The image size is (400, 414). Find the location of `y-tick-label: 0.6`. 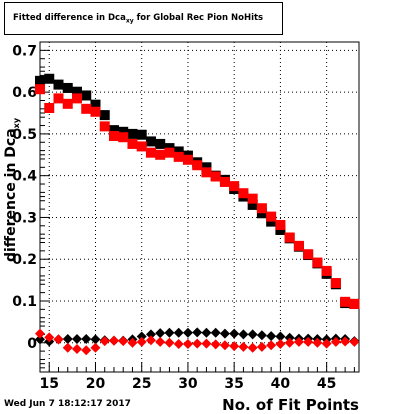

y-tick-label: 0.6 is located at coordinates (24, 93).